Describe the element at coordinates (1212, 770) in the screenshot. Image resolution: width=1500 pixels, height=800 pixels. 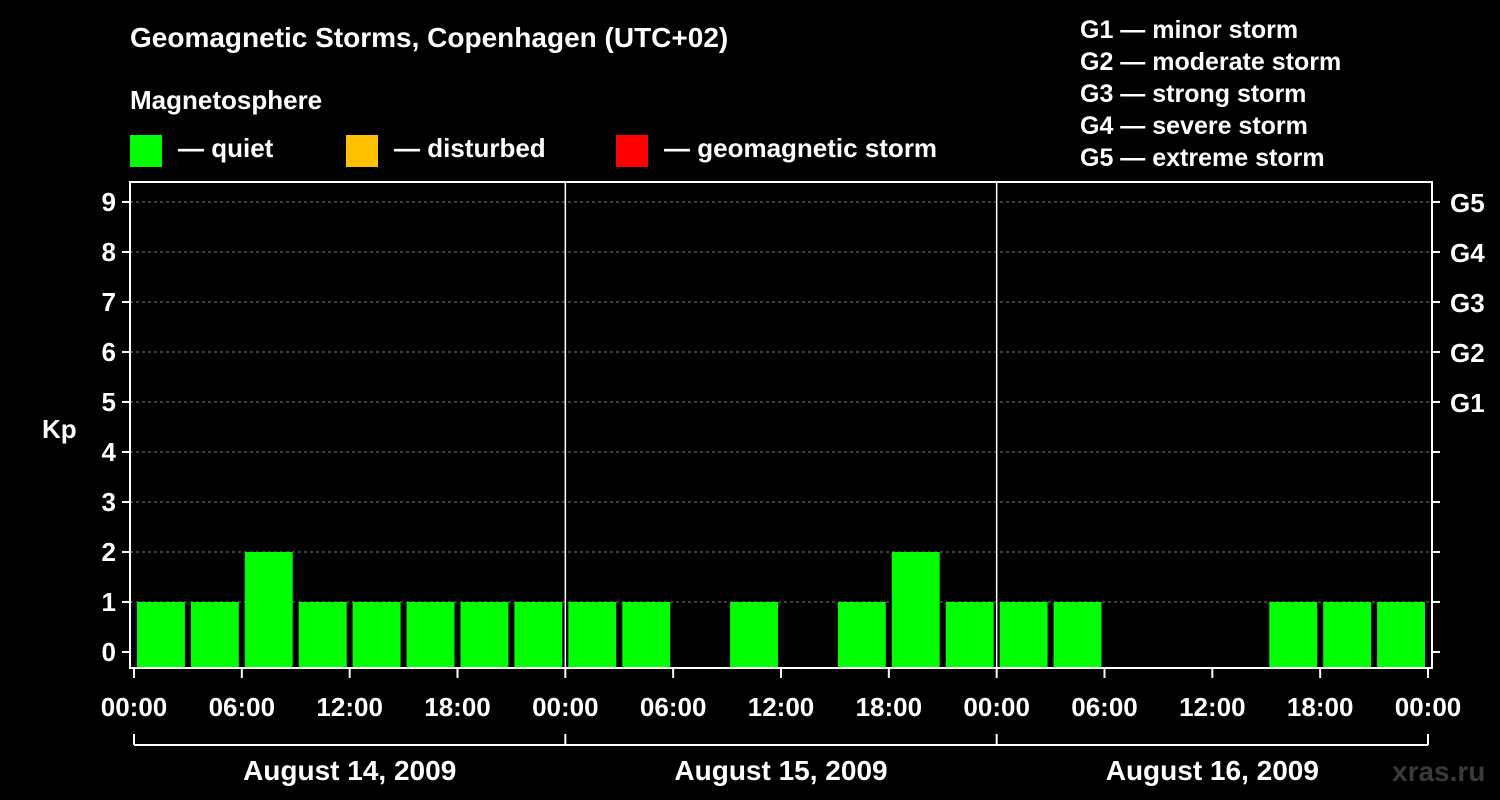
I see `day-label: August 16, 2009` at that location.